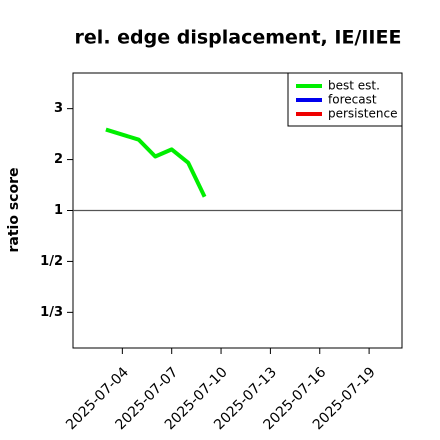 The image size is (440, 440). Describe the element at coordinates (156, 162) in the screenshot. I see `data-line` at that location.